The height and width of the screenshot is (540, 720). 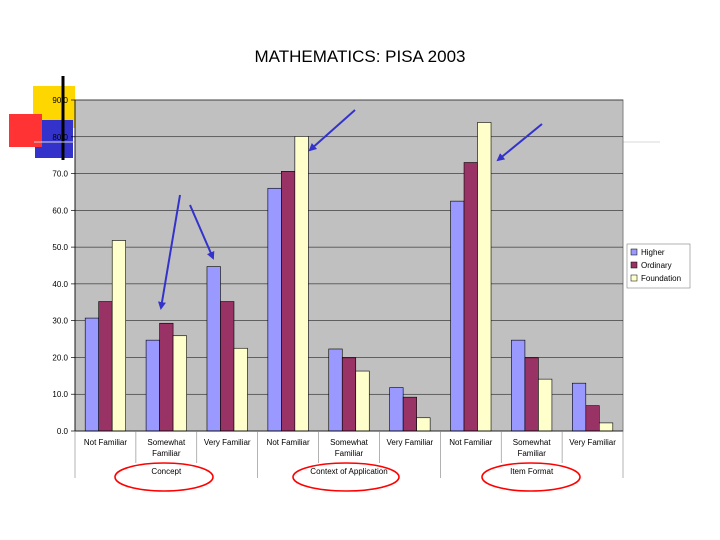 What do you see at coordinates (60, 174) in the screenshot?
I see `y-tick-label: 70.0` at bounding box center [60, 174].